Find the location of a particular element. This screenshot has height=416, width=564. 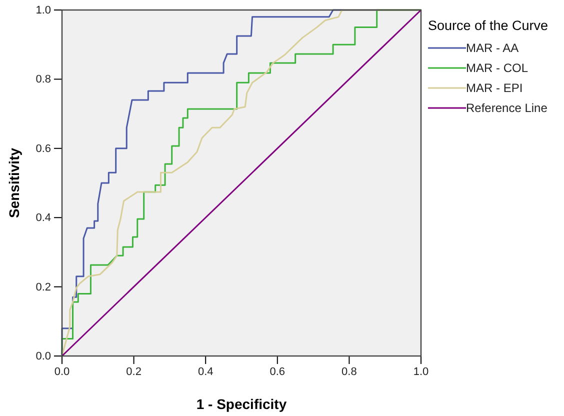

x-axis-title: 1 - Specificity is located at coordinates (241, 404).